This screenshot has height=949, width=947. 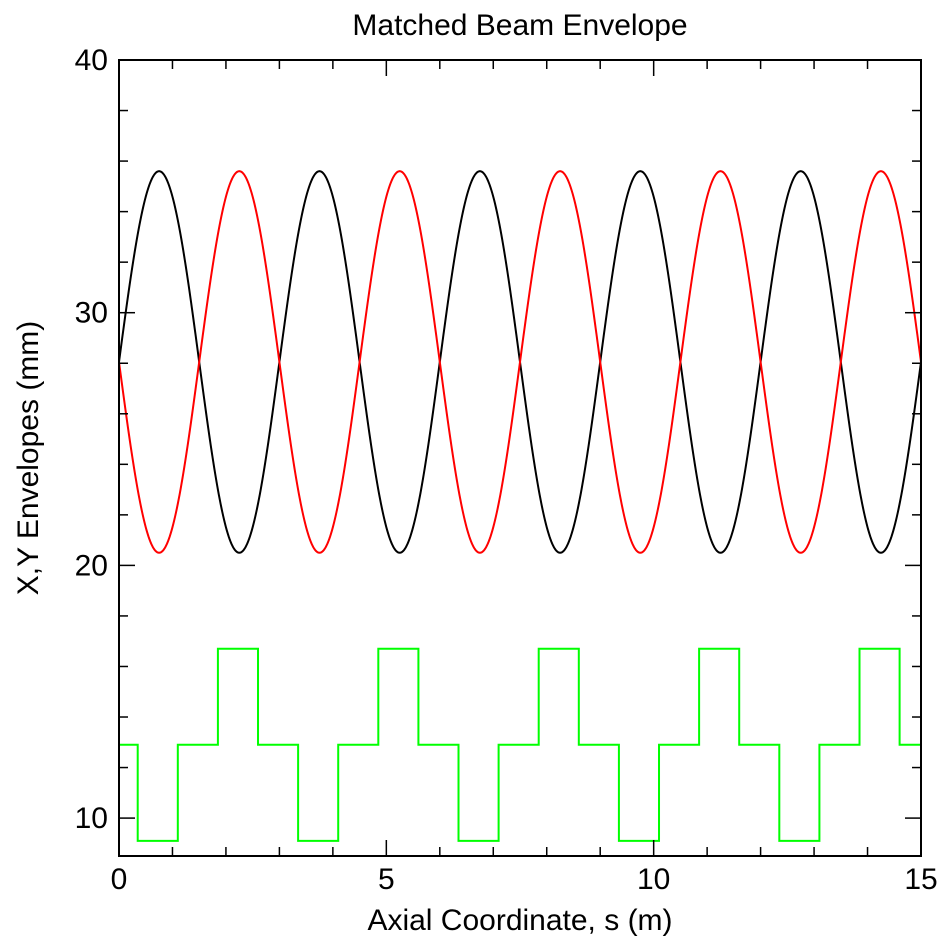 I want to click on x-tick-label: 5, so click(x=386, y=879).